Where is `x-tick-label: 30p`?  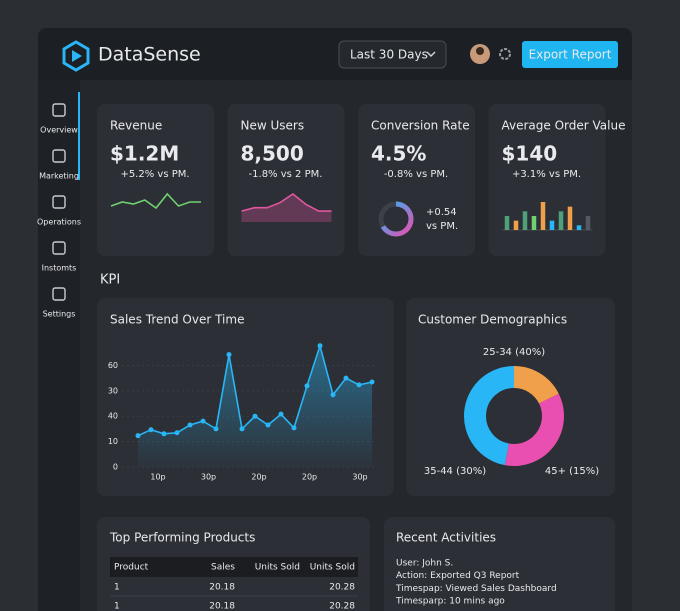
x-tick-label: 30p is located at coordinates (208, 477).